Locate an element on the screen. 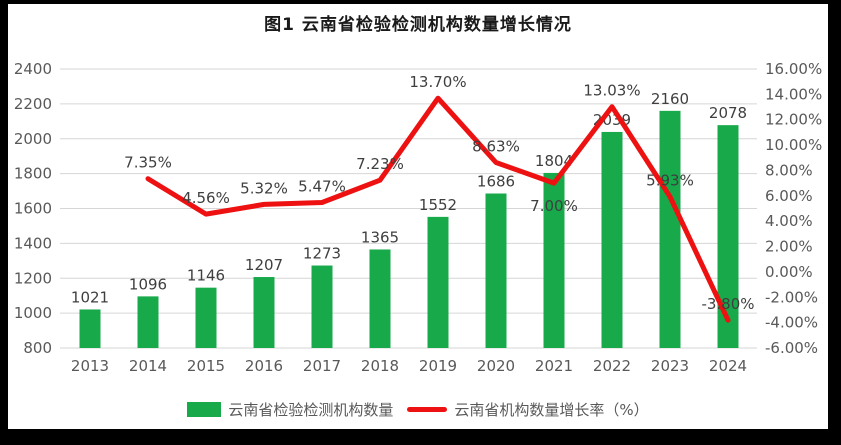 The height and width of the screenshot is (445, 841). x-axis-label-2017: 2017 is located at coordinates (322, 366).